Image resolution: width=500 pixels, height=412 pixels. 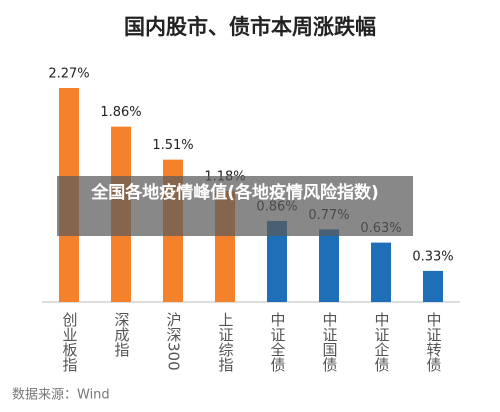 I want to click on x-tick-label: 中证国债, so click(x=330, y=342).